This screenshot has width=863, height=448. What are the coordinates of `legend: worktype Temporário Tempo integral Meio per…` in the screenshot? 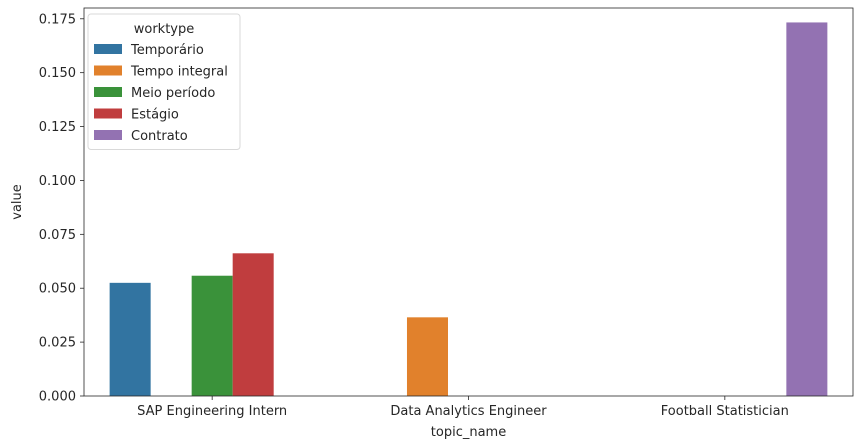 It's located at (164, 81).